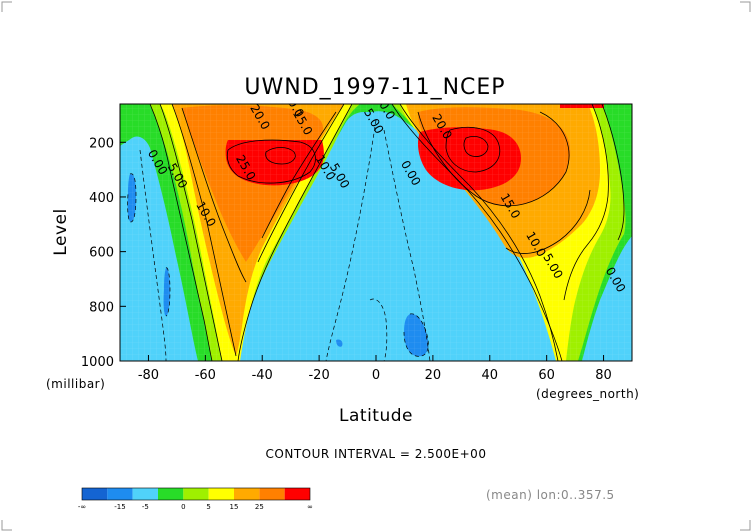 The image size is (752, 532). I want to click on y-unit-label: (millibar), so click(75, 384).